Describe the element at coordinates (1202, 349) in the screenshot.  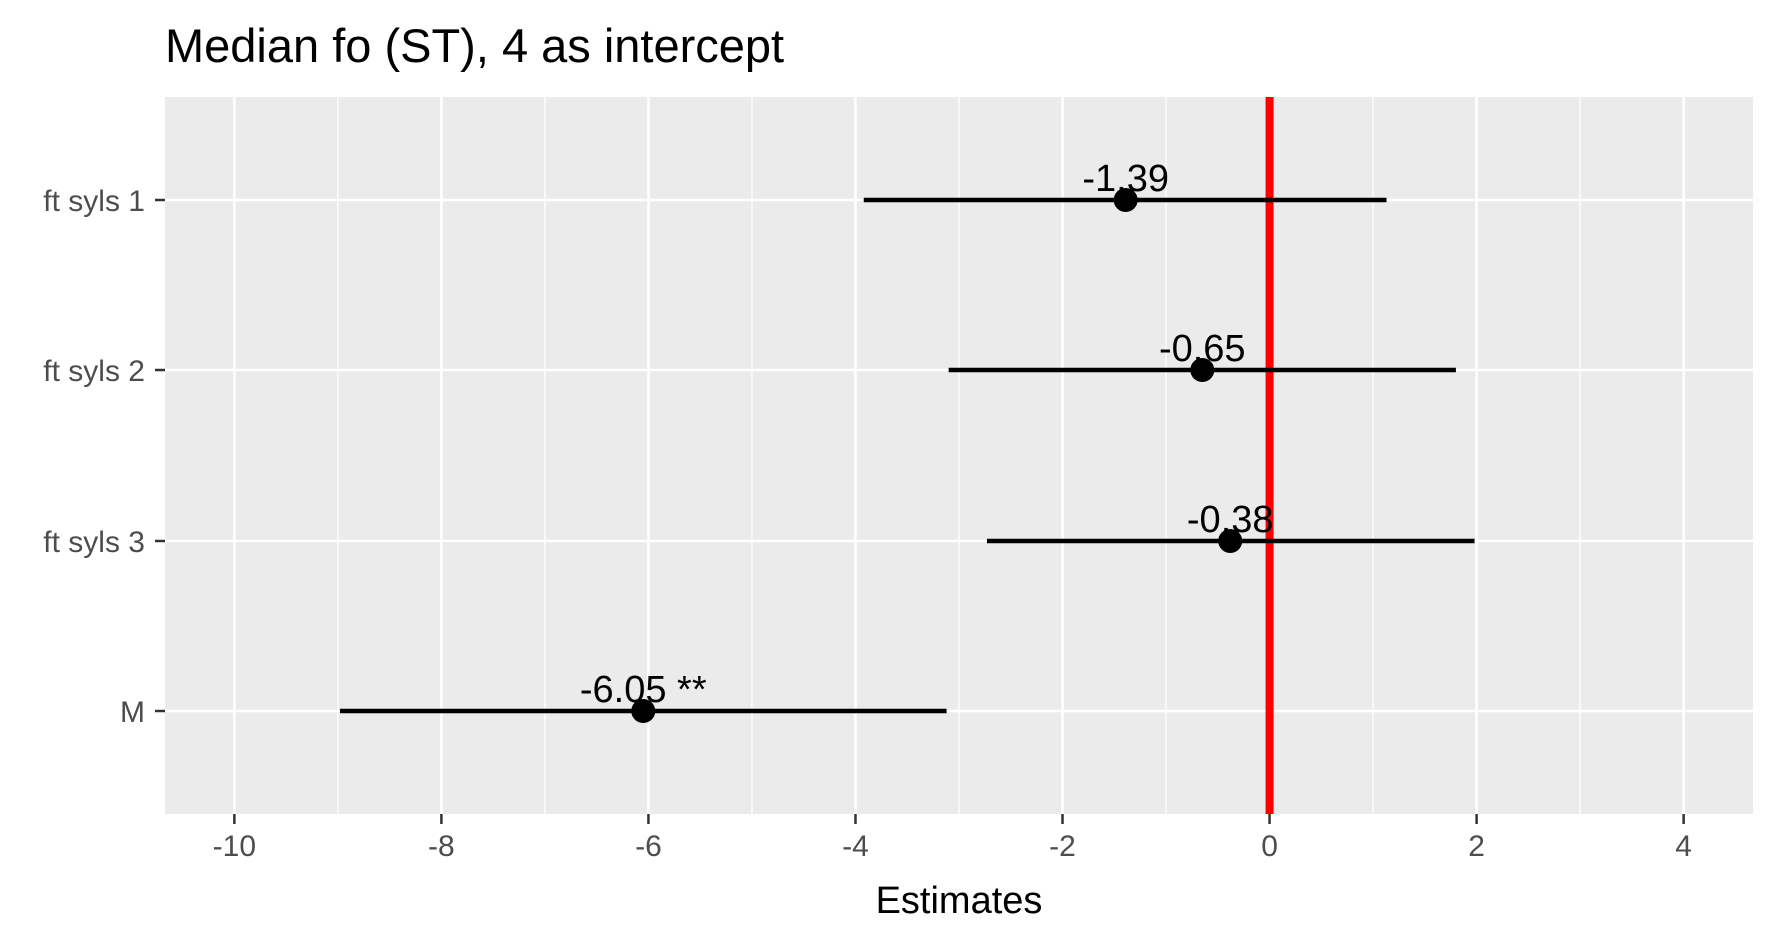
I see `data-label: -0.65` at that location.